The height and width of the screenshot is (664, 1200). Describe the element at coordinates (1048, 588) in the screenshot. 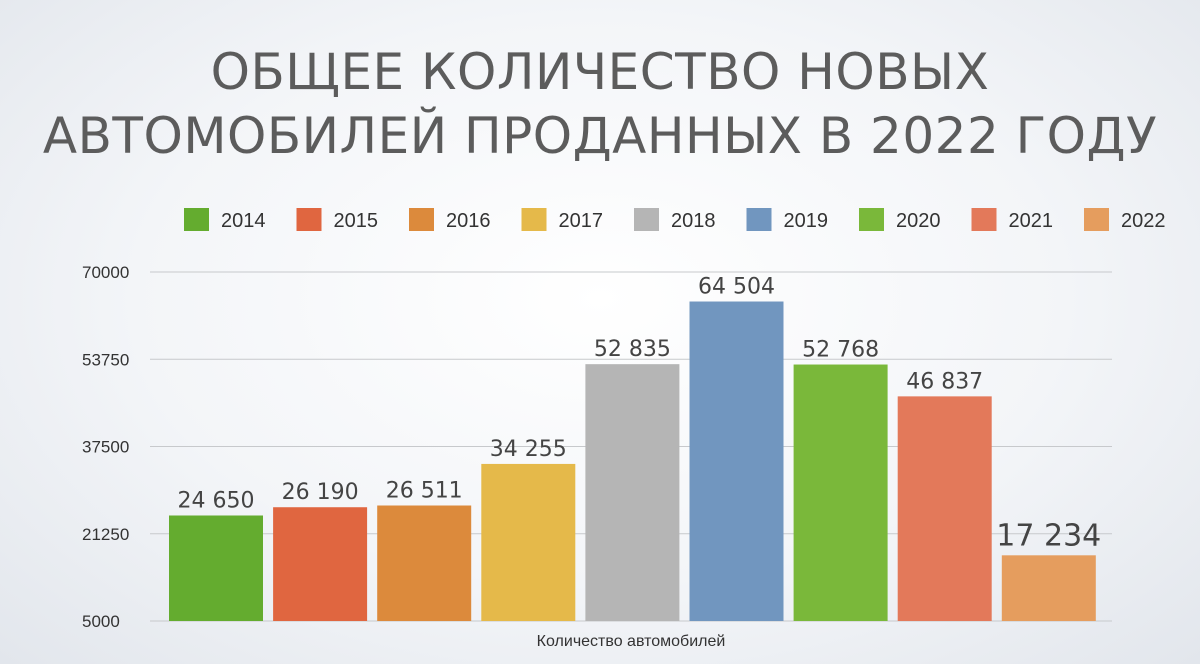

I see `bar-2022` at that location.